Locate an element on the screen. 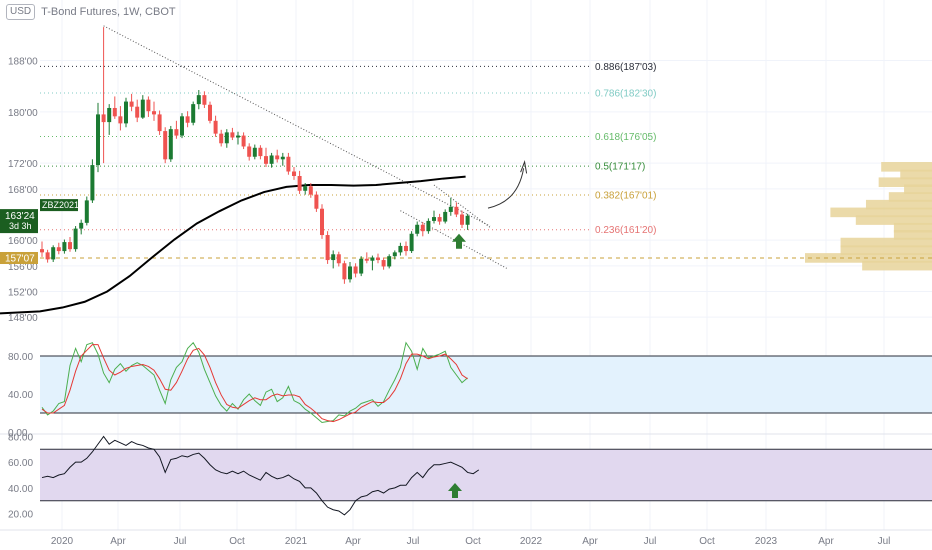 The height and width of the screenshot is (550, 932). rsi-tick-label: 40.00 is located at coordinates (20, 489).